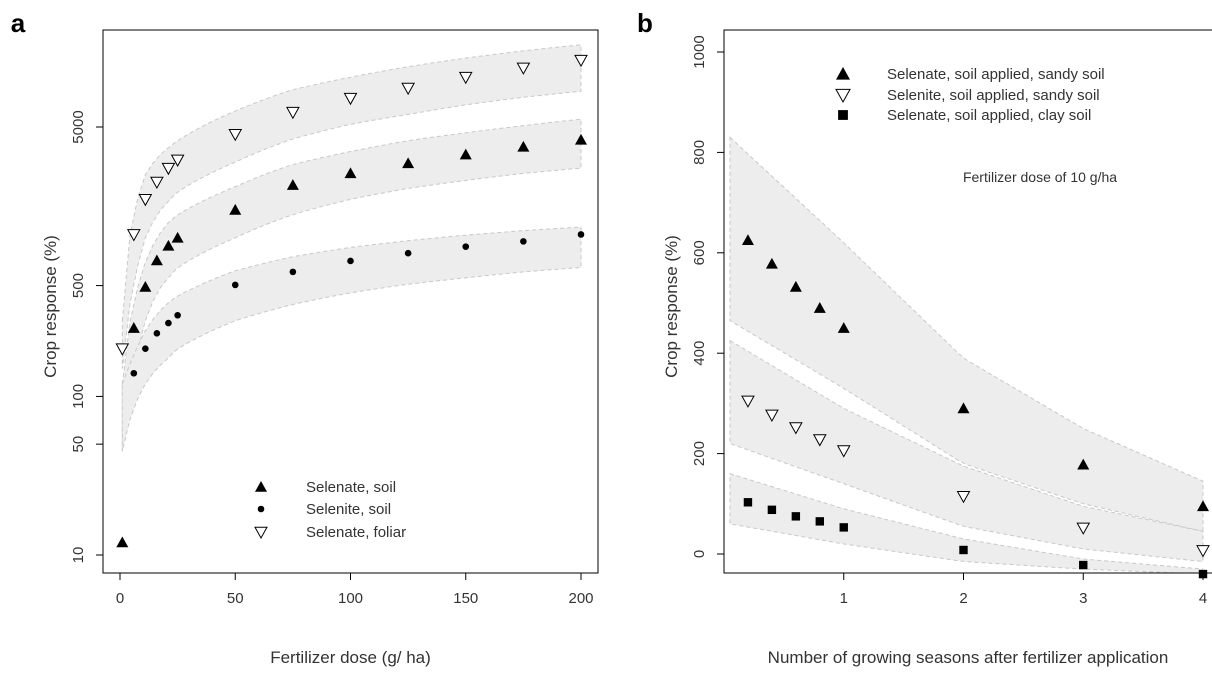  I want to click on panel-b-letter: b, so click(645, 23).